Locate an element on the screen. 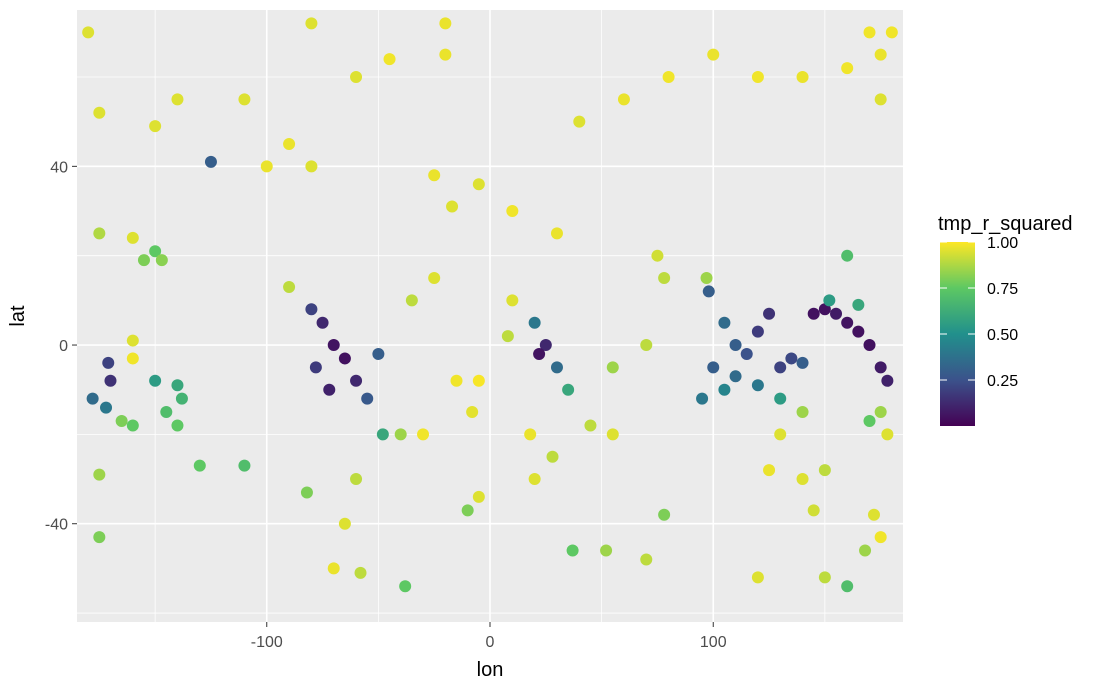 The width and height of the screenshot is (1120, 697). y-axis-title: lat is located at coordinates (18, 316).